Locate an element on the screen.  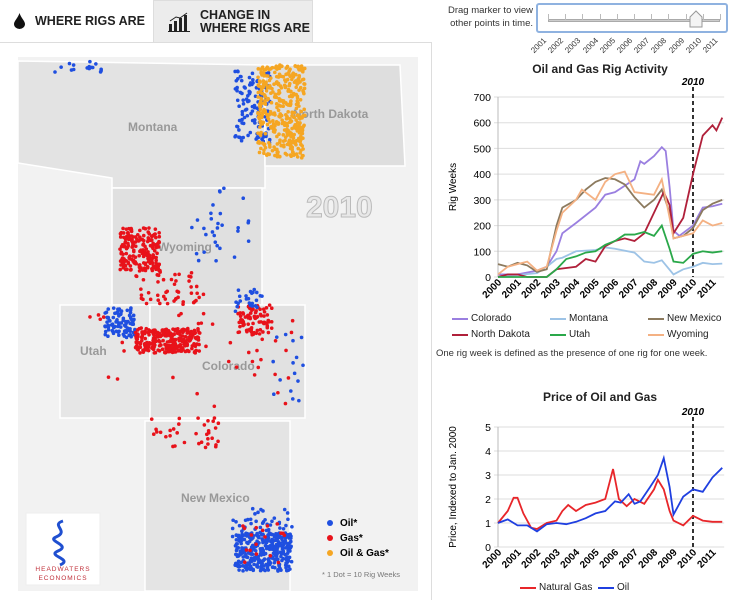
slider-year-label: 2006 is located at coordinates (625, 45).